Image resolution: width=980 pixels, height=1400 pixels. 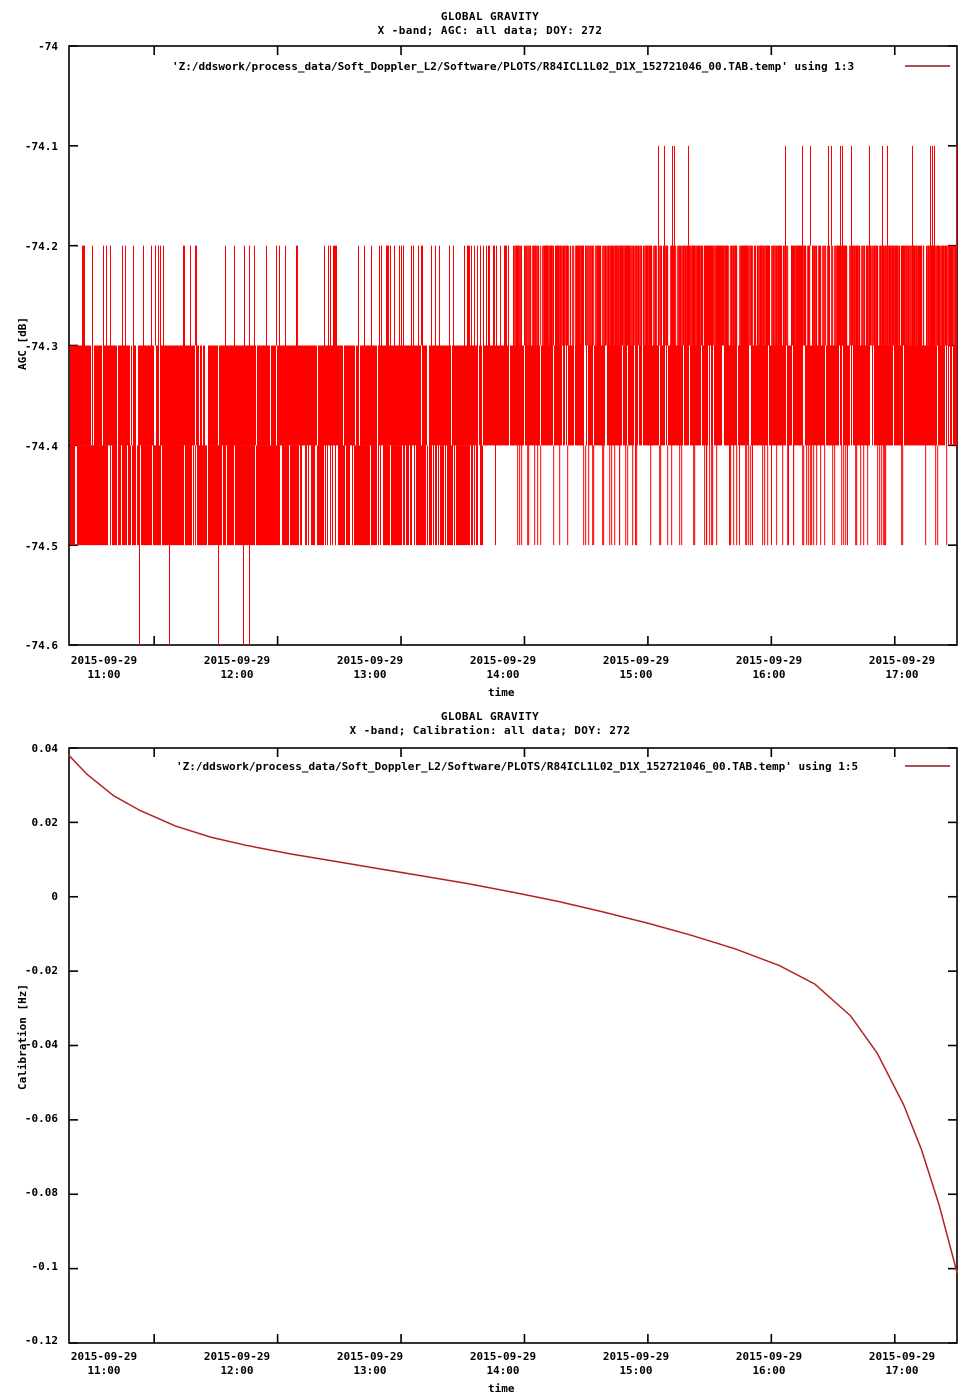 What do you see at coordinates (503, 674) in the screenshot?
I see `agc-xtick-3-time: 14:00` at bounding box center [503, 674].